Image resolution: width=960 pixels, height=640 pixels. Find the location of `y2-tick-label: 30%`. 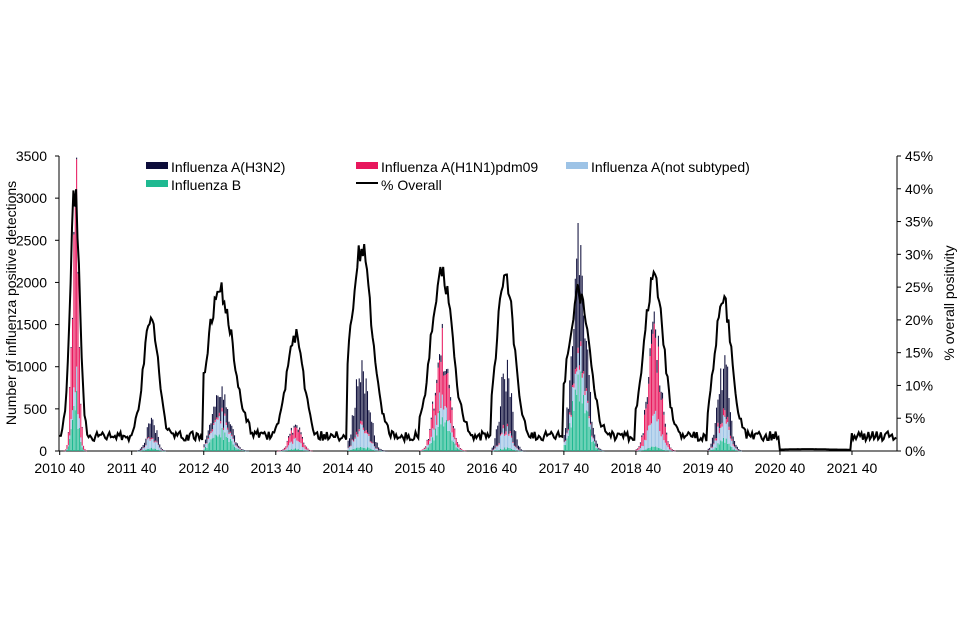

y2-tick-label: 30% is located at coordinates (919, 254).